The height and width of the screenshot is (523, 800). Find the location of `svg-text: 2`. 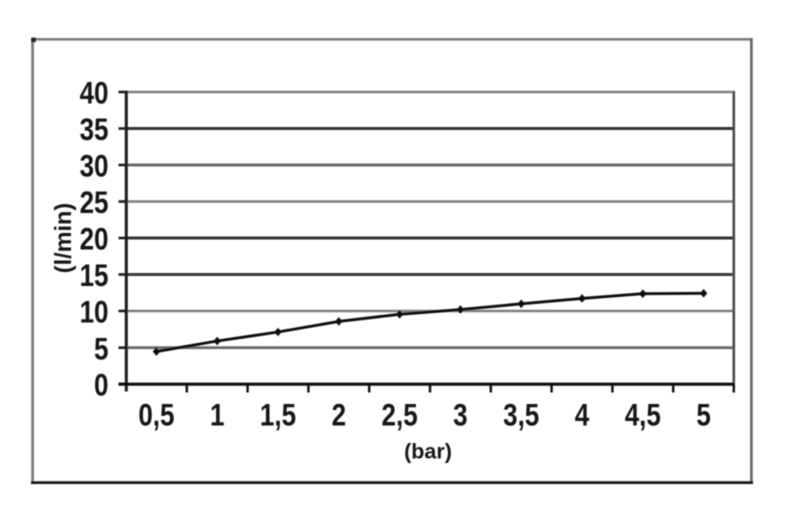

svg-text: 2 is located at coordinates (339, 415).